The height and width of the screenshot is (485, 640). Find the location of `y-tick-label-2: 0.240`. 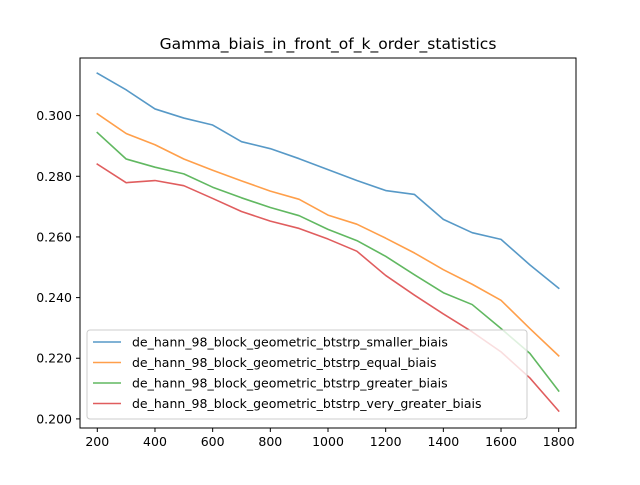

y-tick-label-2: 0.240 is located at coordinates (54, 297).